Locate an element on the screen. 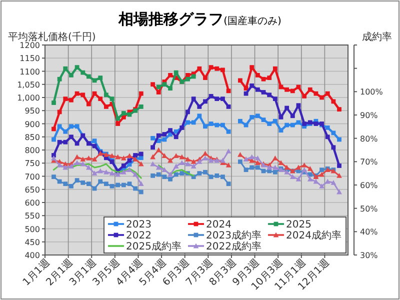 This screenshot has height=300, width=400. y-tick-label: 550 is located at coordinates (32, 216).